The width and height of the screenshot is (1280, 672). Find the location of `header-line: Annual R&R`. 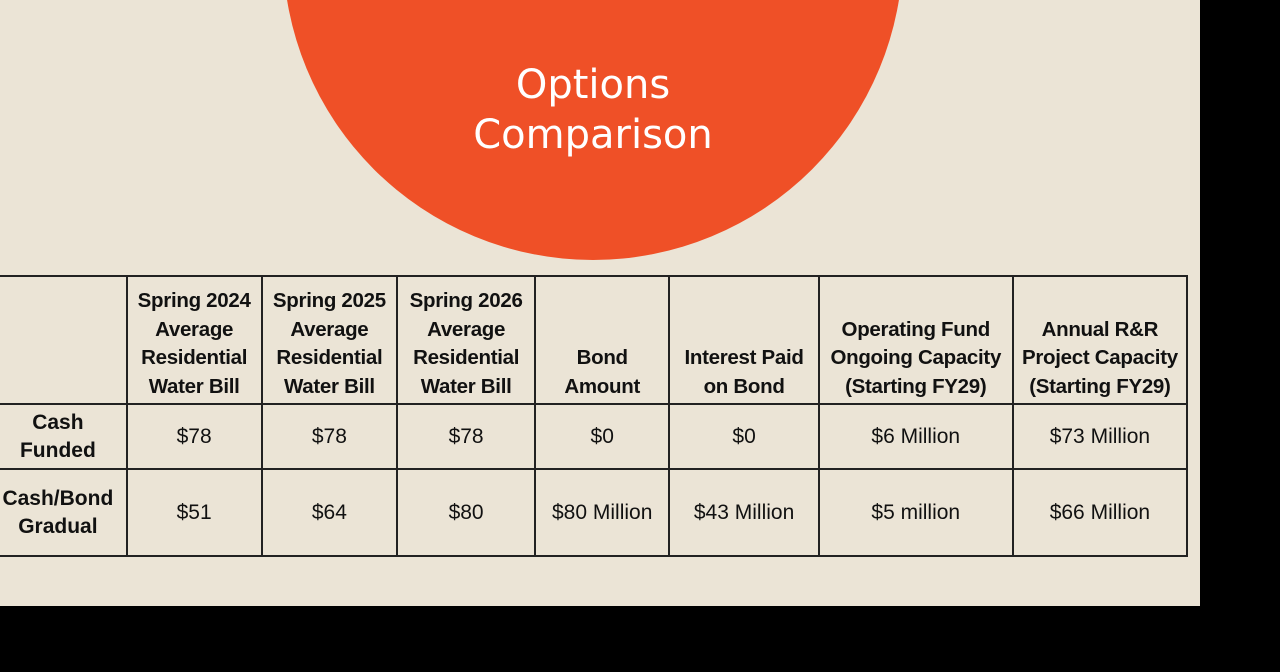

header-line: Annual R&R is located at coordinates (1100, 329).